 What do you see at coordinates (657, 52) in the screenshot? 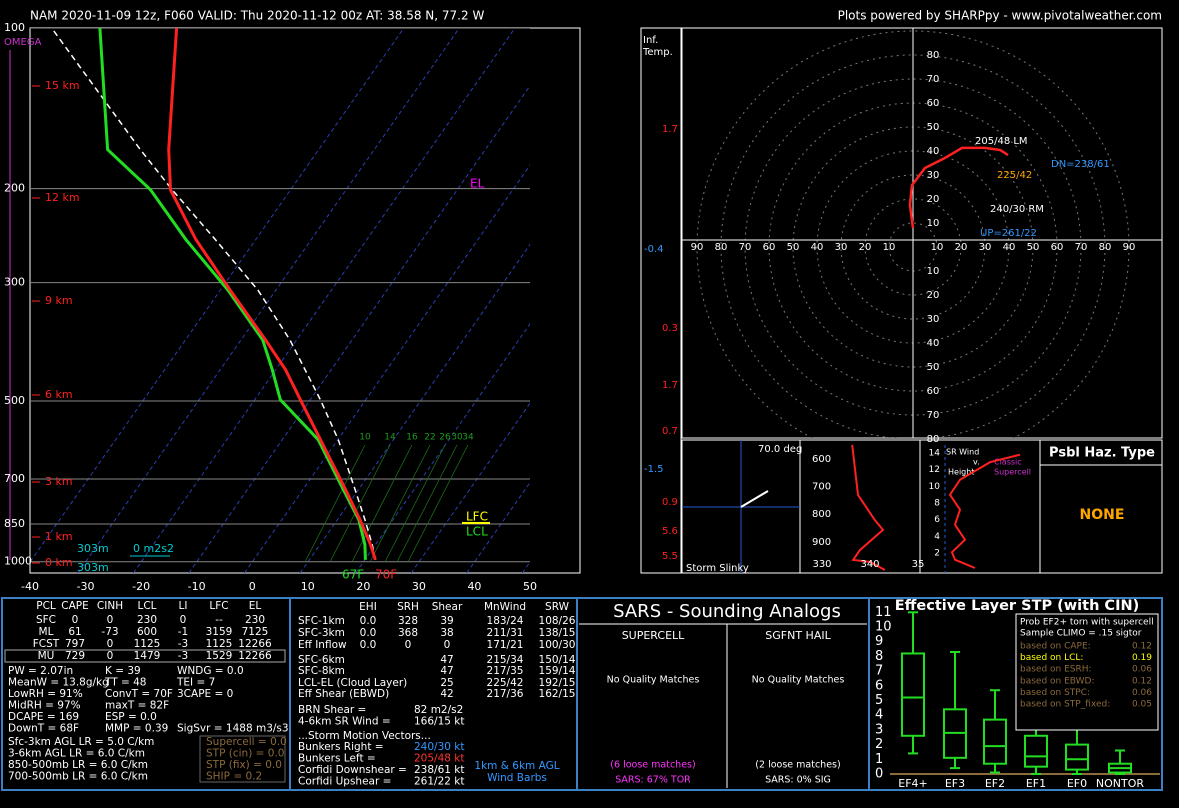
I see `label: Temp.` at bounding box center [657, 52].